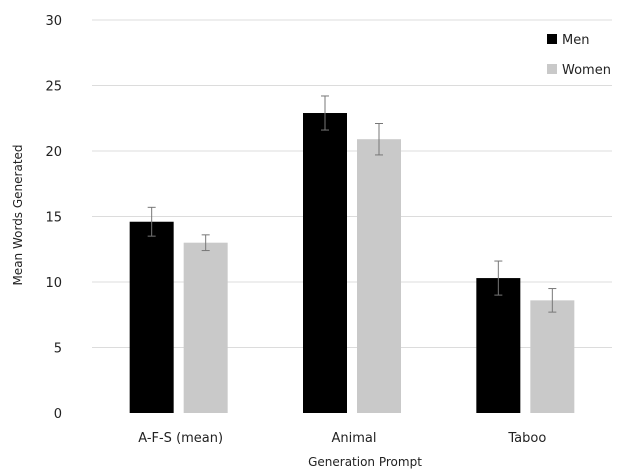  Describe the element at coordinates (575, 40) in the screenshot. I see `legend-label: Men` at that location.